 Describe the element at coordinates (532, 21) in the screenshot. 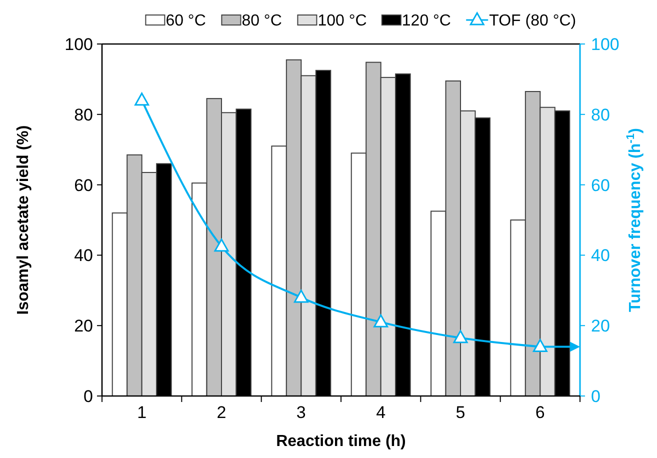

I see `legend-label: TOF (80 °C)` at that location.